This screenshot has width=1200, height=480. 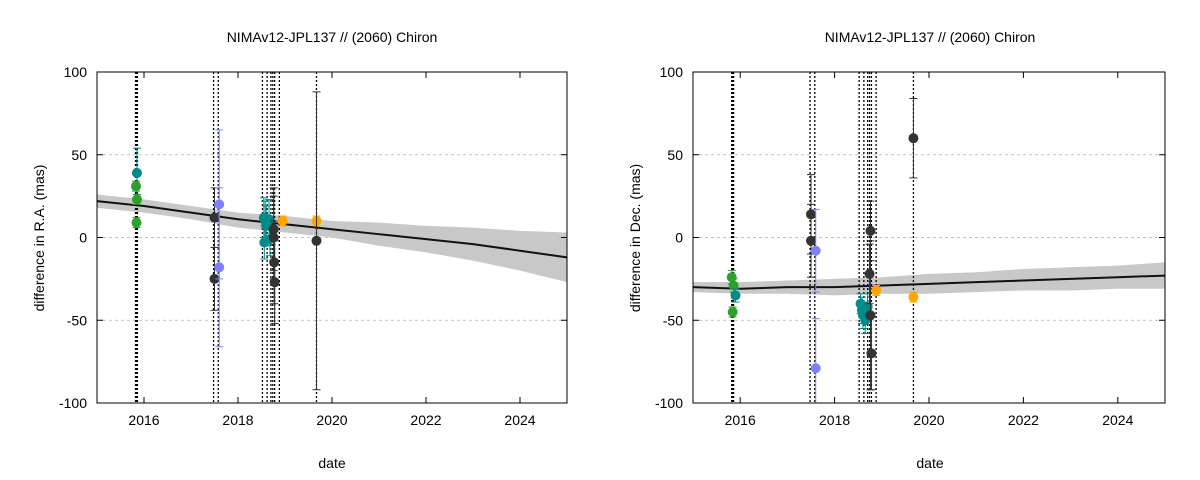 I want to click on model-uncertainty-band, so click(x=332, y=238).